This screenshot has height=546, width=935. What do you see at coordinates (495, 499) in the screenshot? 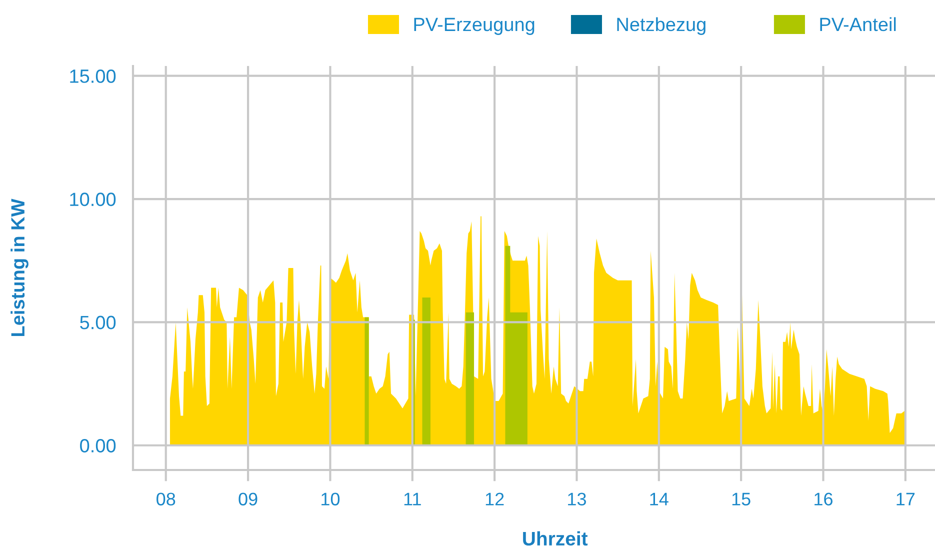
I see `x-tick-label: 12` at bounding box center [495, 499].